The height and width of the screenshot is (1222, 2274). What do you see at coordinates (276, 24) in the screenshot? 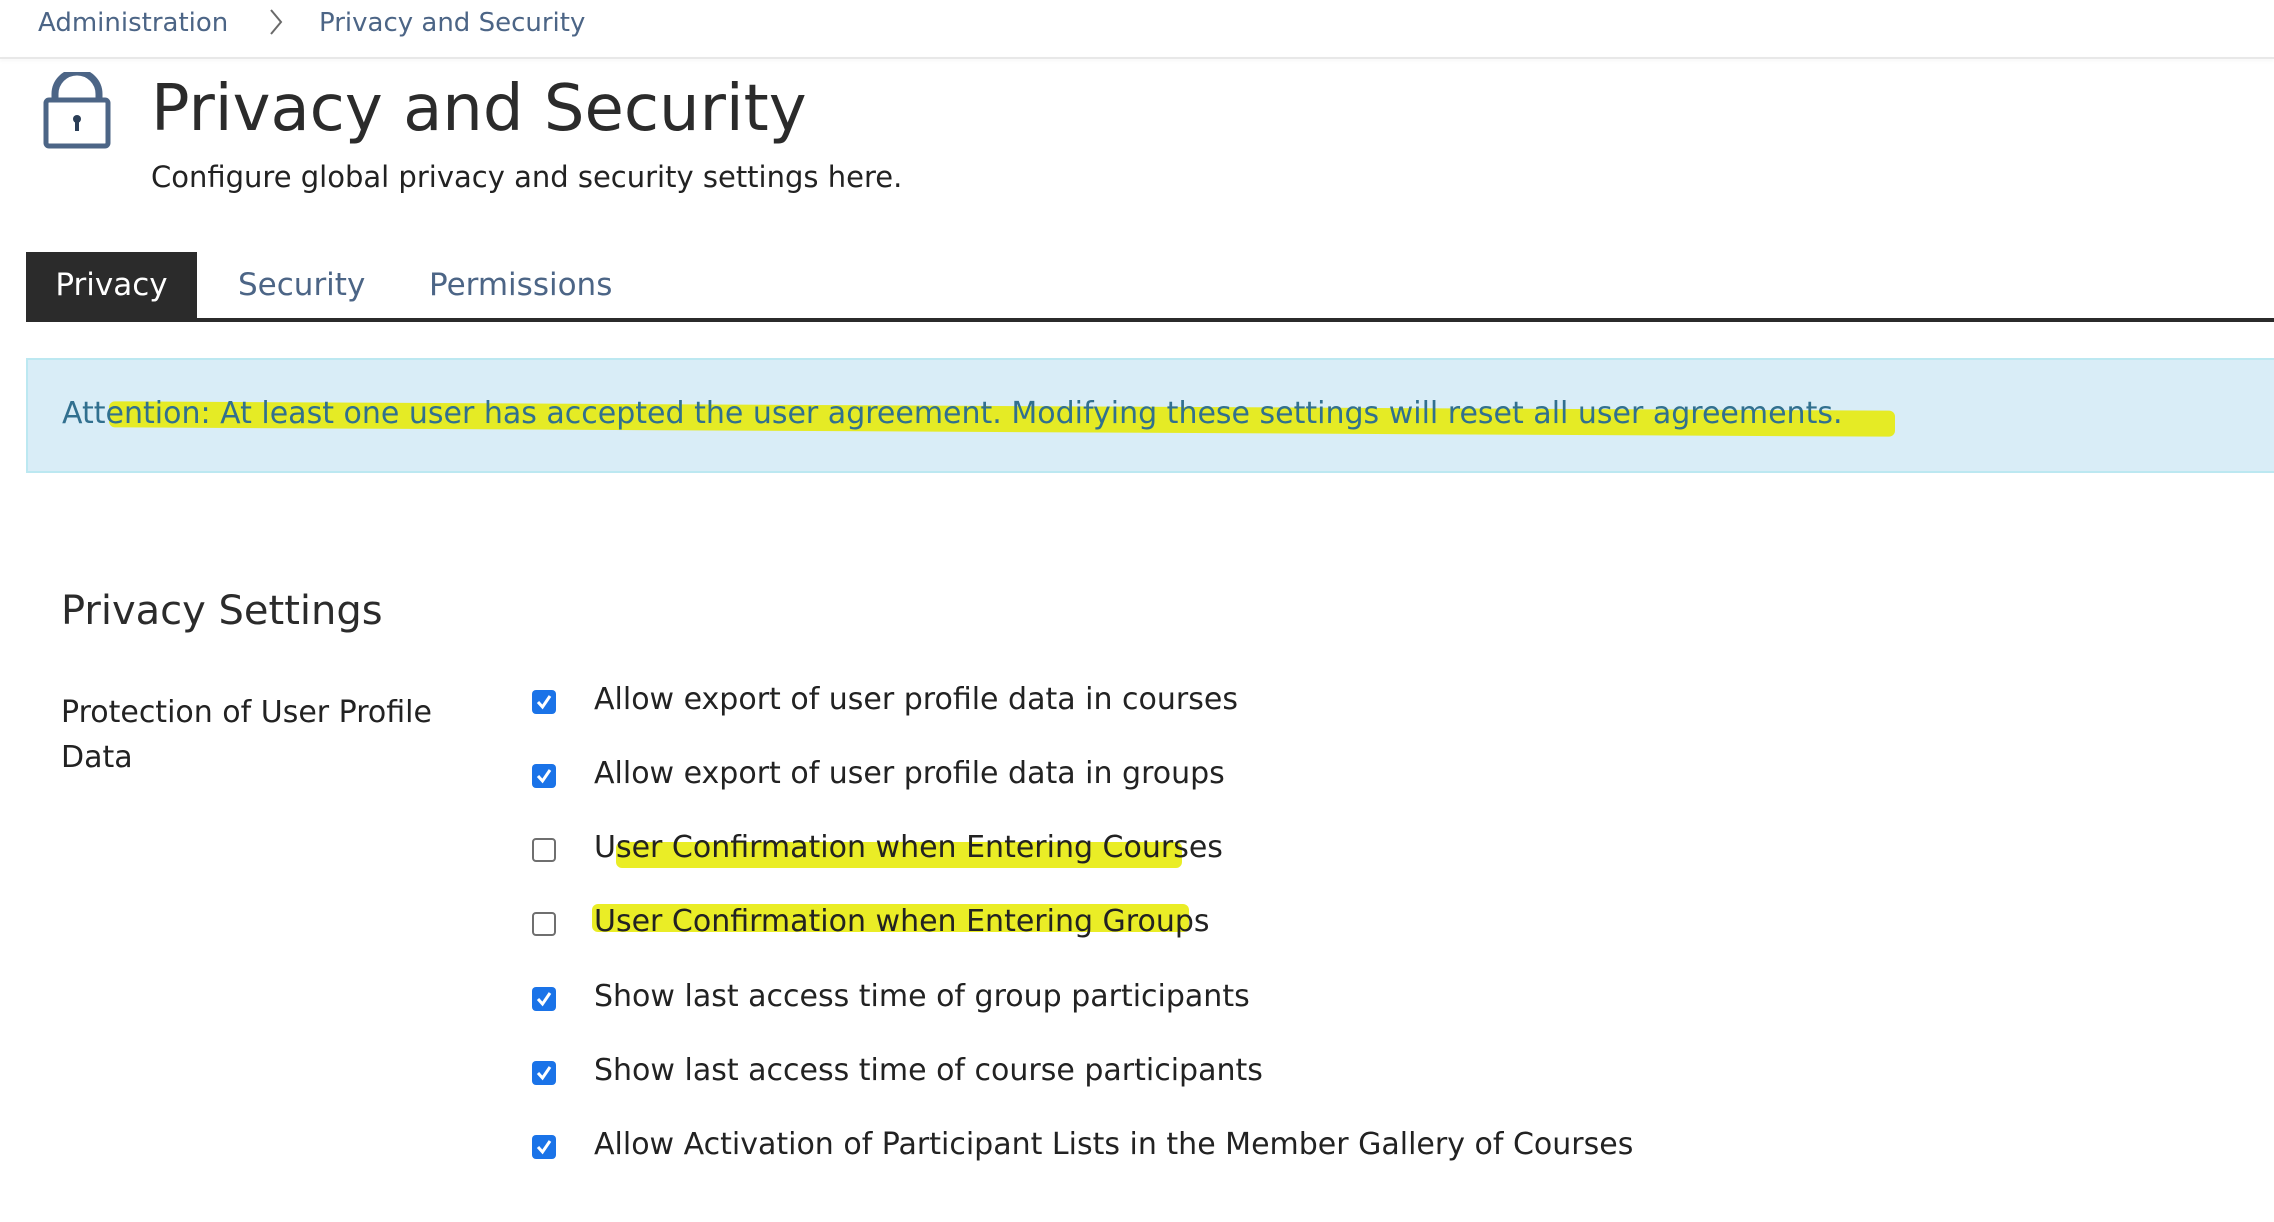
I see `chevron-right-icon` at bounding box center [276, 24].